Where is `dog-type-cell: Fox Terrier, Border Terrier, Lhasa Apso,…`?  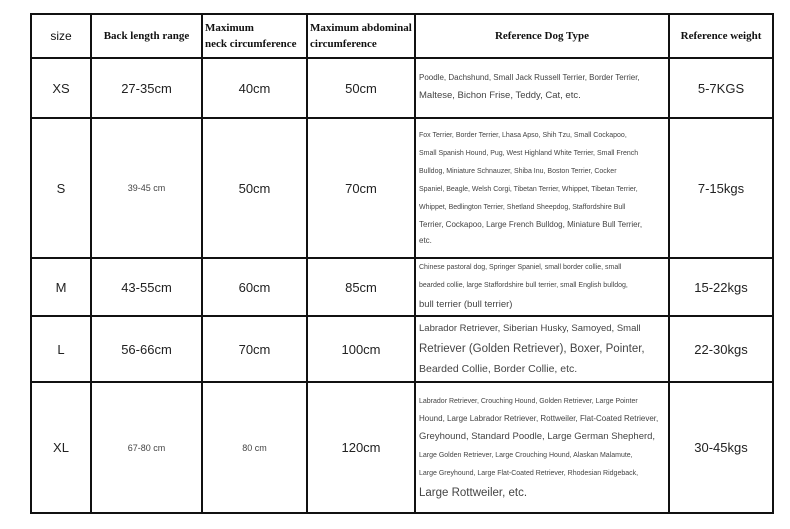 dog-type-cell: Fox Terrier, Border Terrier, Lhasa Apso,… is located at coordinates (542, 188).